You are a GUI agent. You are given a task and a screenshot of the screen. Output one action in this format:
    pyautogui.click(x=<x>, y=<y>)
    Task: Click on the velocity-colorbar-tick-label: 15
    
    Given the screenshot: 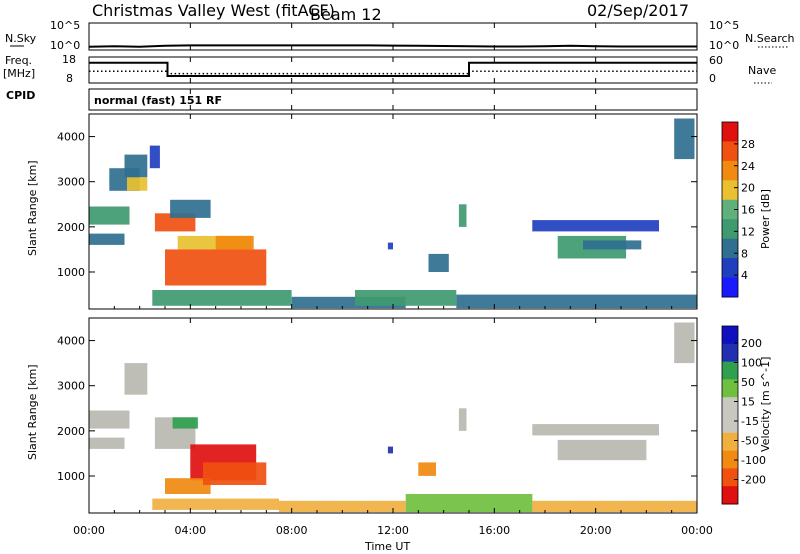 What is the action you would take?
    pyautogui.click(x=748, y=402)
    